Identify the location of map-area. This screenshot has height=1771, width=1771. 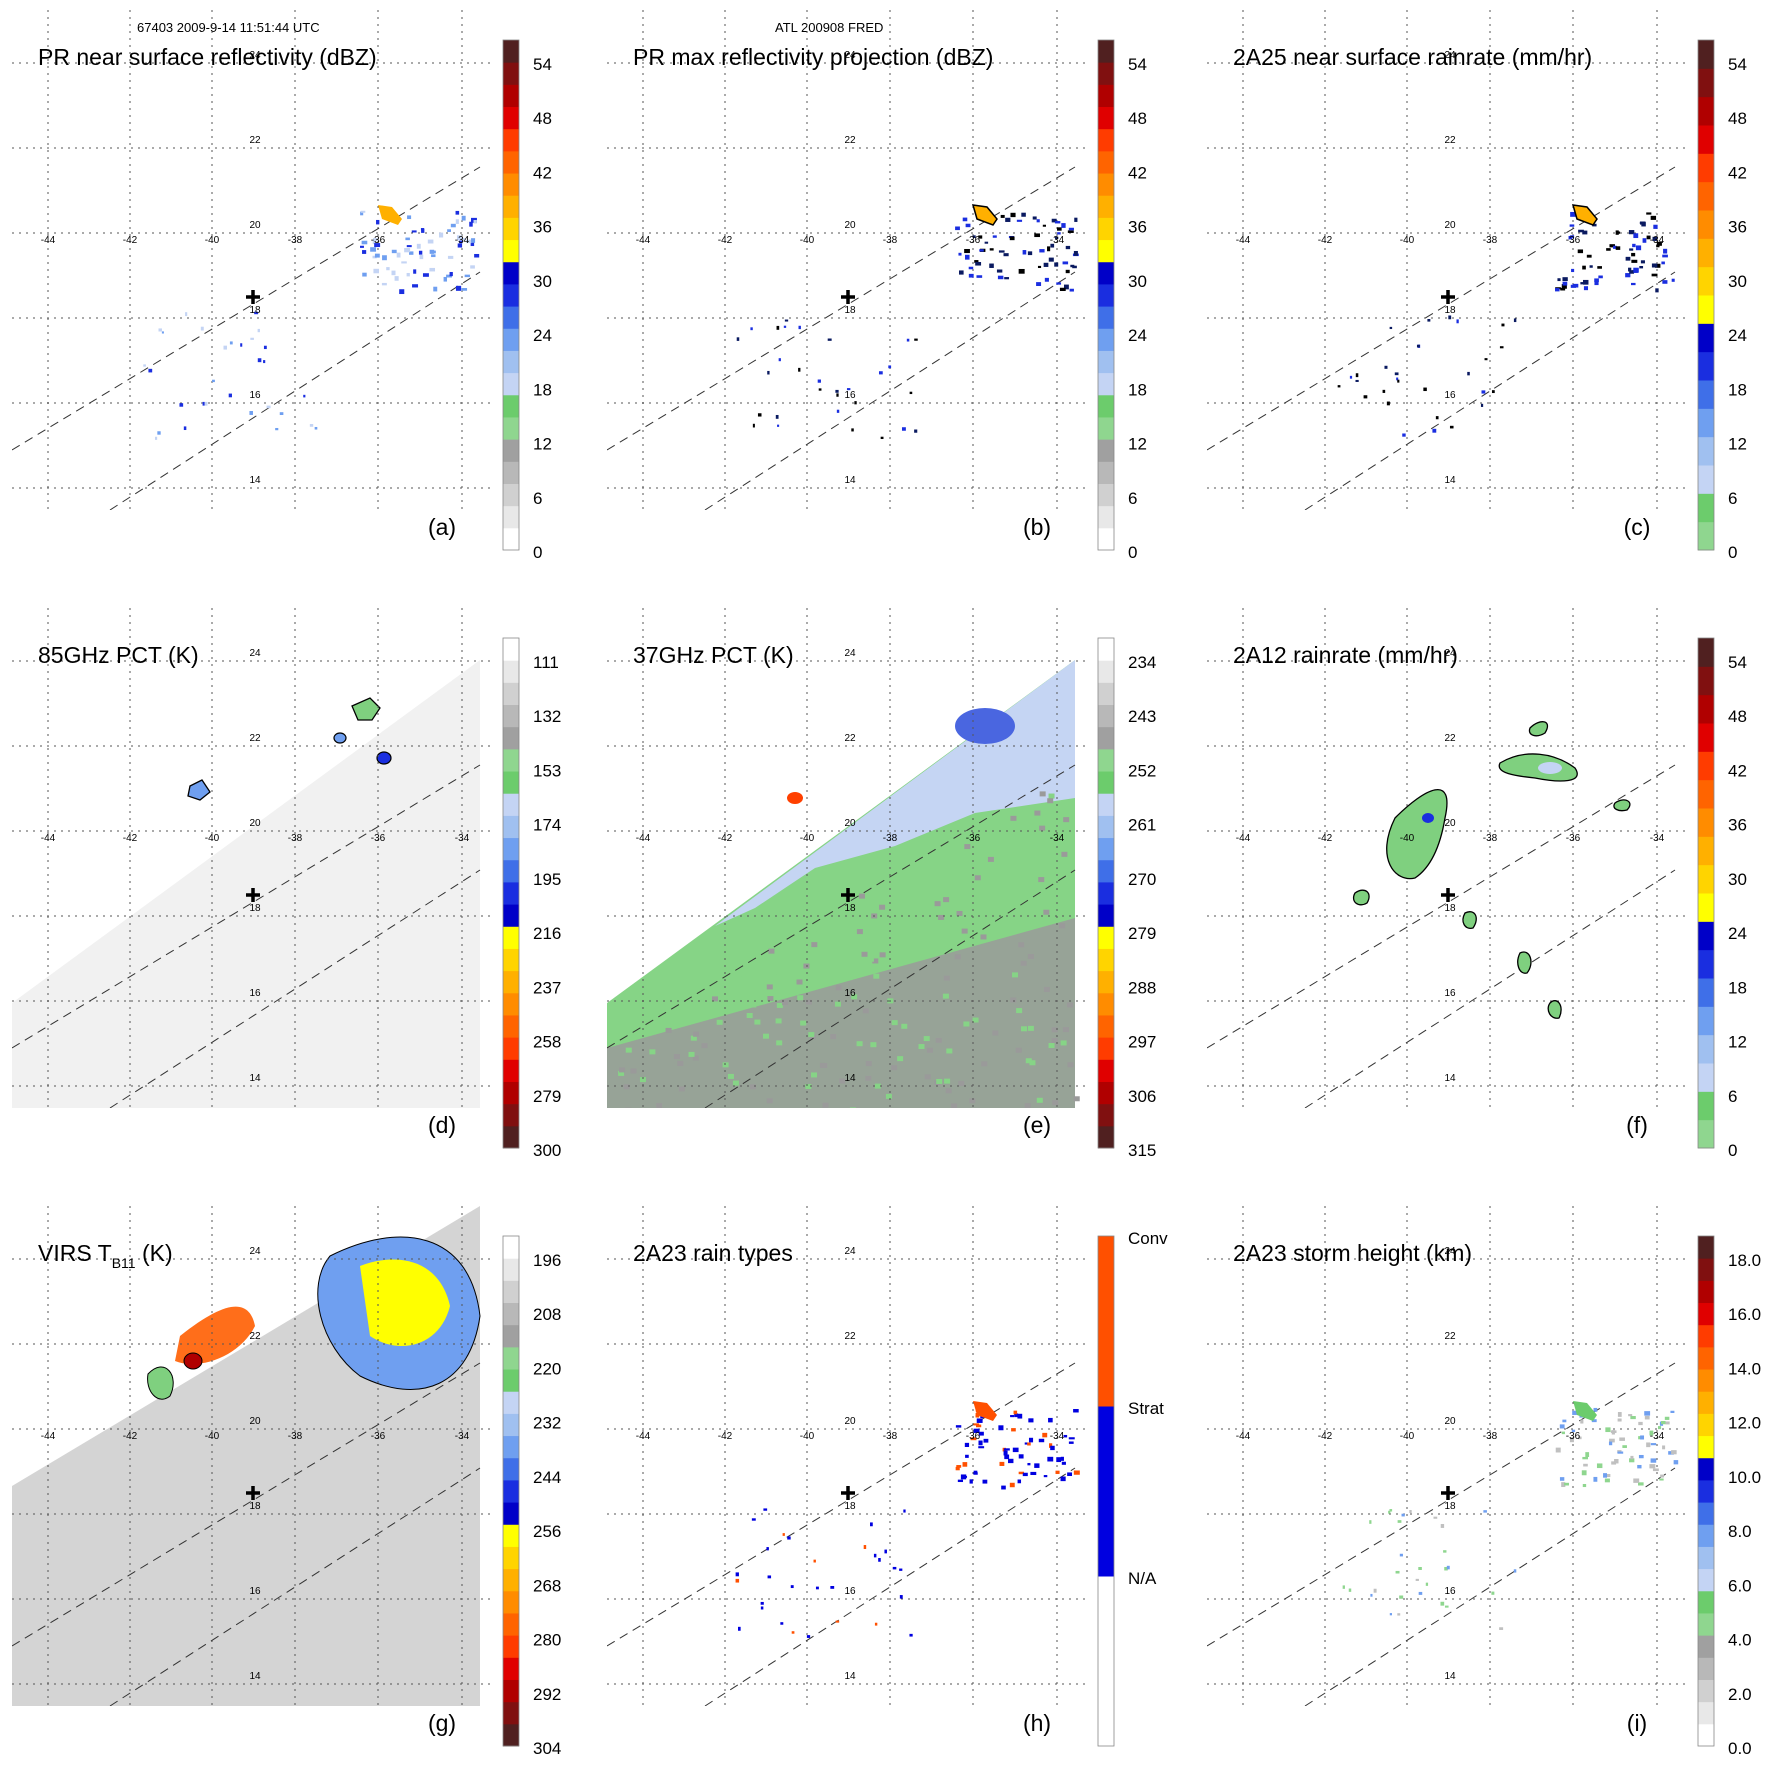
(252, 858).